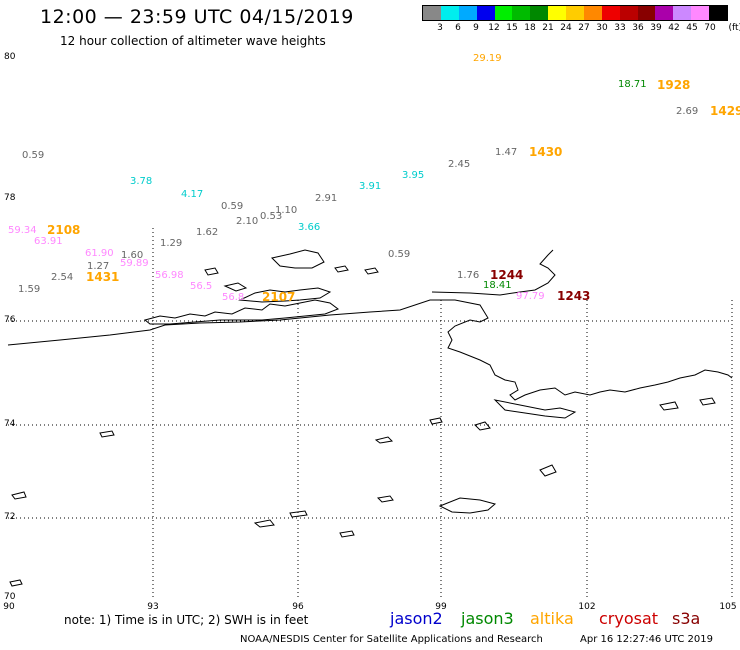 Image resolution: width=740 pixels, height=650 pixels. I want to click on lon-label-99: 99, so click(441, 607).